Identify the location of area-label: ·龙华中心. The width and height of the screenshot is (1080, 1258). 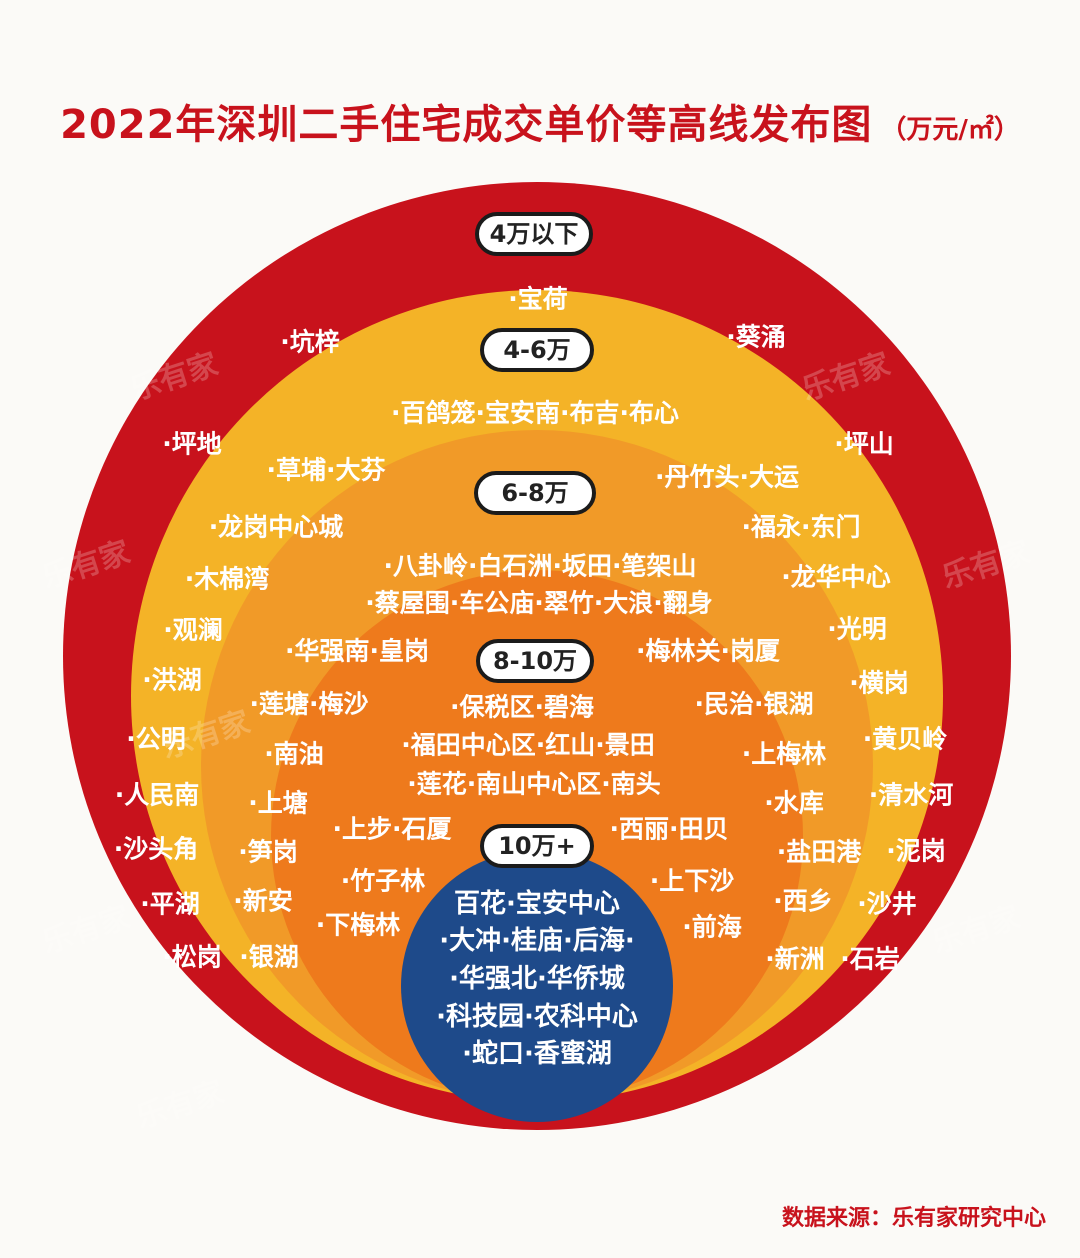
(836, 577).